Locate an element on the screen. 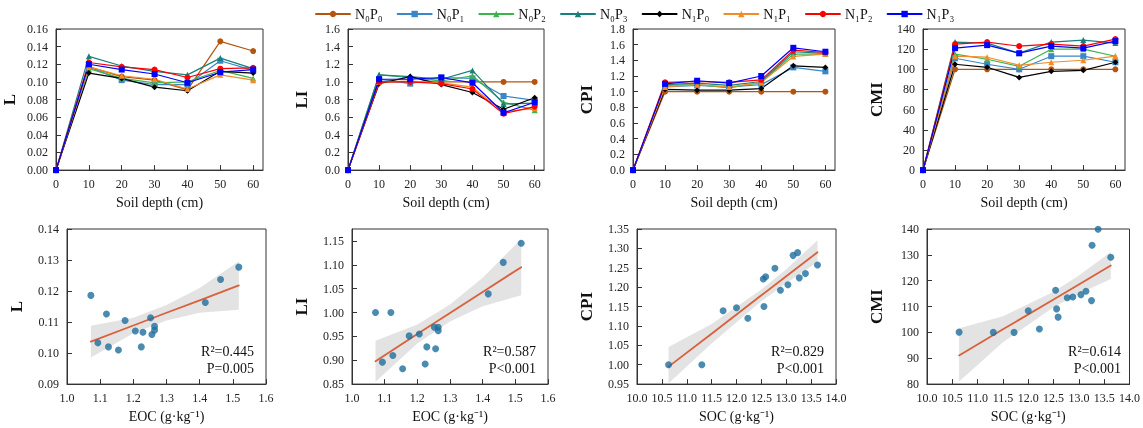 The width and height of the screenshot is (1143, 428). y-tick-label: 0.08 is located at coordinates (37, 99).